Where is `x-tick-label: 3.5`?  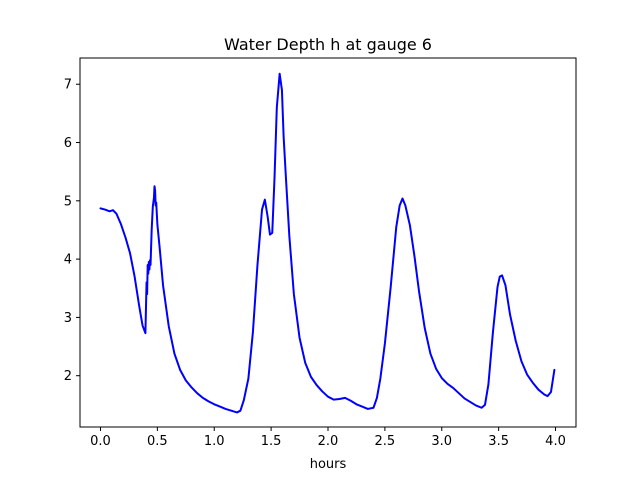 x-tick-label: 3.5 is located at coordinates (498, 441).